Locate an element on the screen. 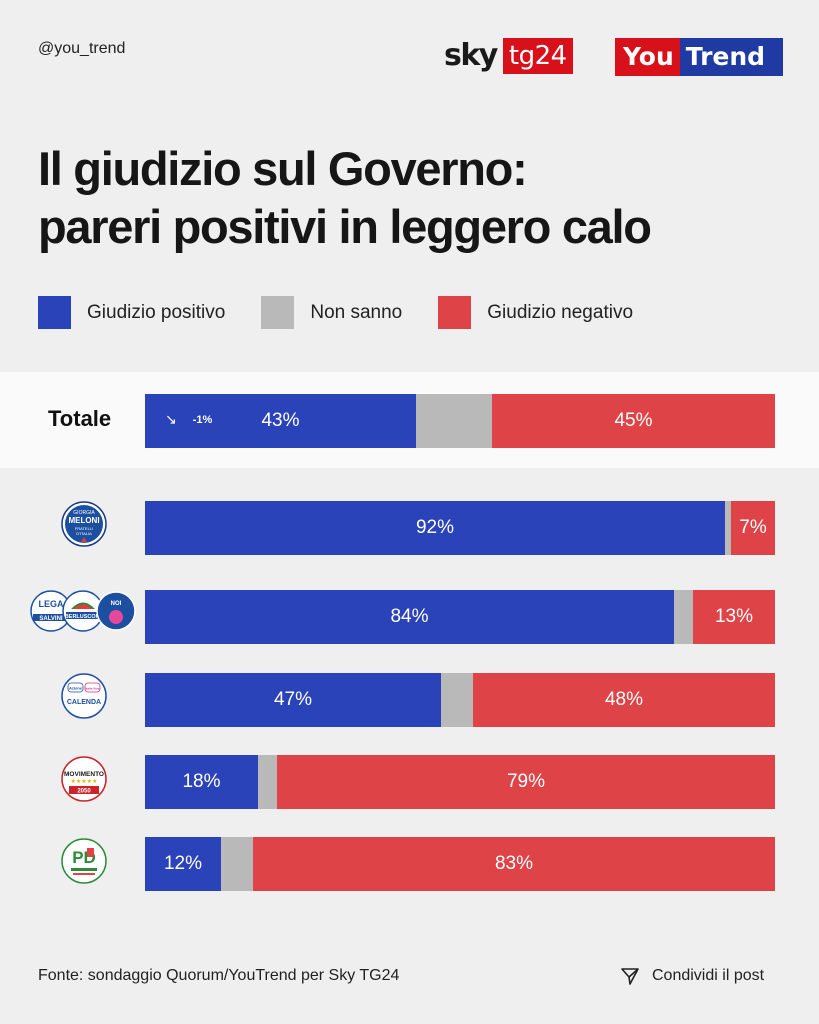  legend-item-unknown: Non sanno is located at coordinates (331, 312).